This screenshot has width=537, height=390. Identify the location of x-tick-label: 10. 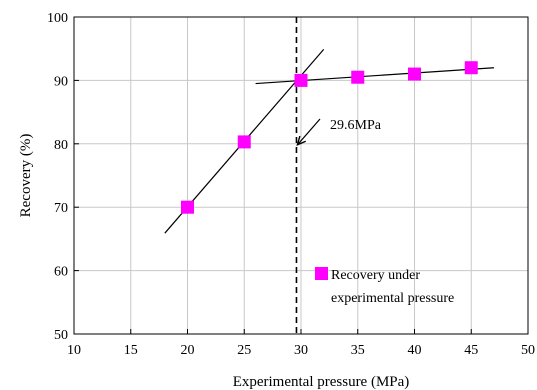
(74, 350).